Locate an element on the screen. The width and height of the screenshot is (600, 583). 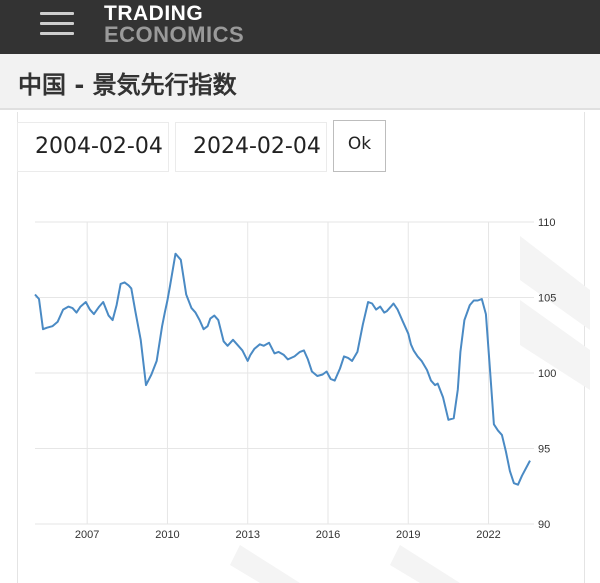
x-tick-label: 2007 is located at coordinates (87, 535).